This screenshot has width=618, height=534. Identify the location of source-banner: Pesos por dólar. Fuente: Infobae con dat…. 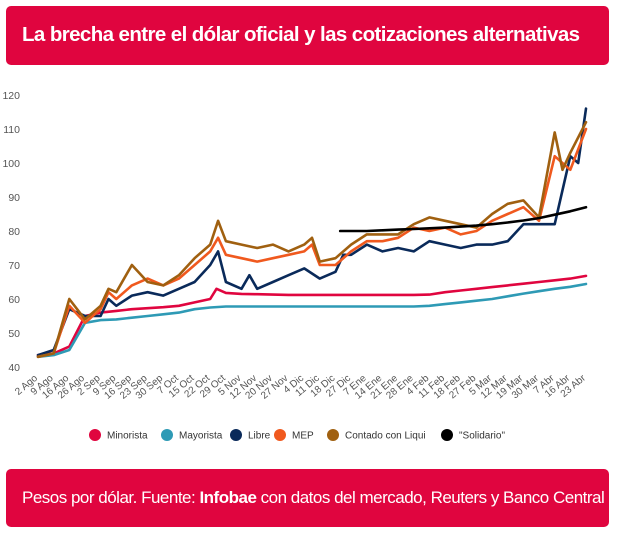
(307, 498).